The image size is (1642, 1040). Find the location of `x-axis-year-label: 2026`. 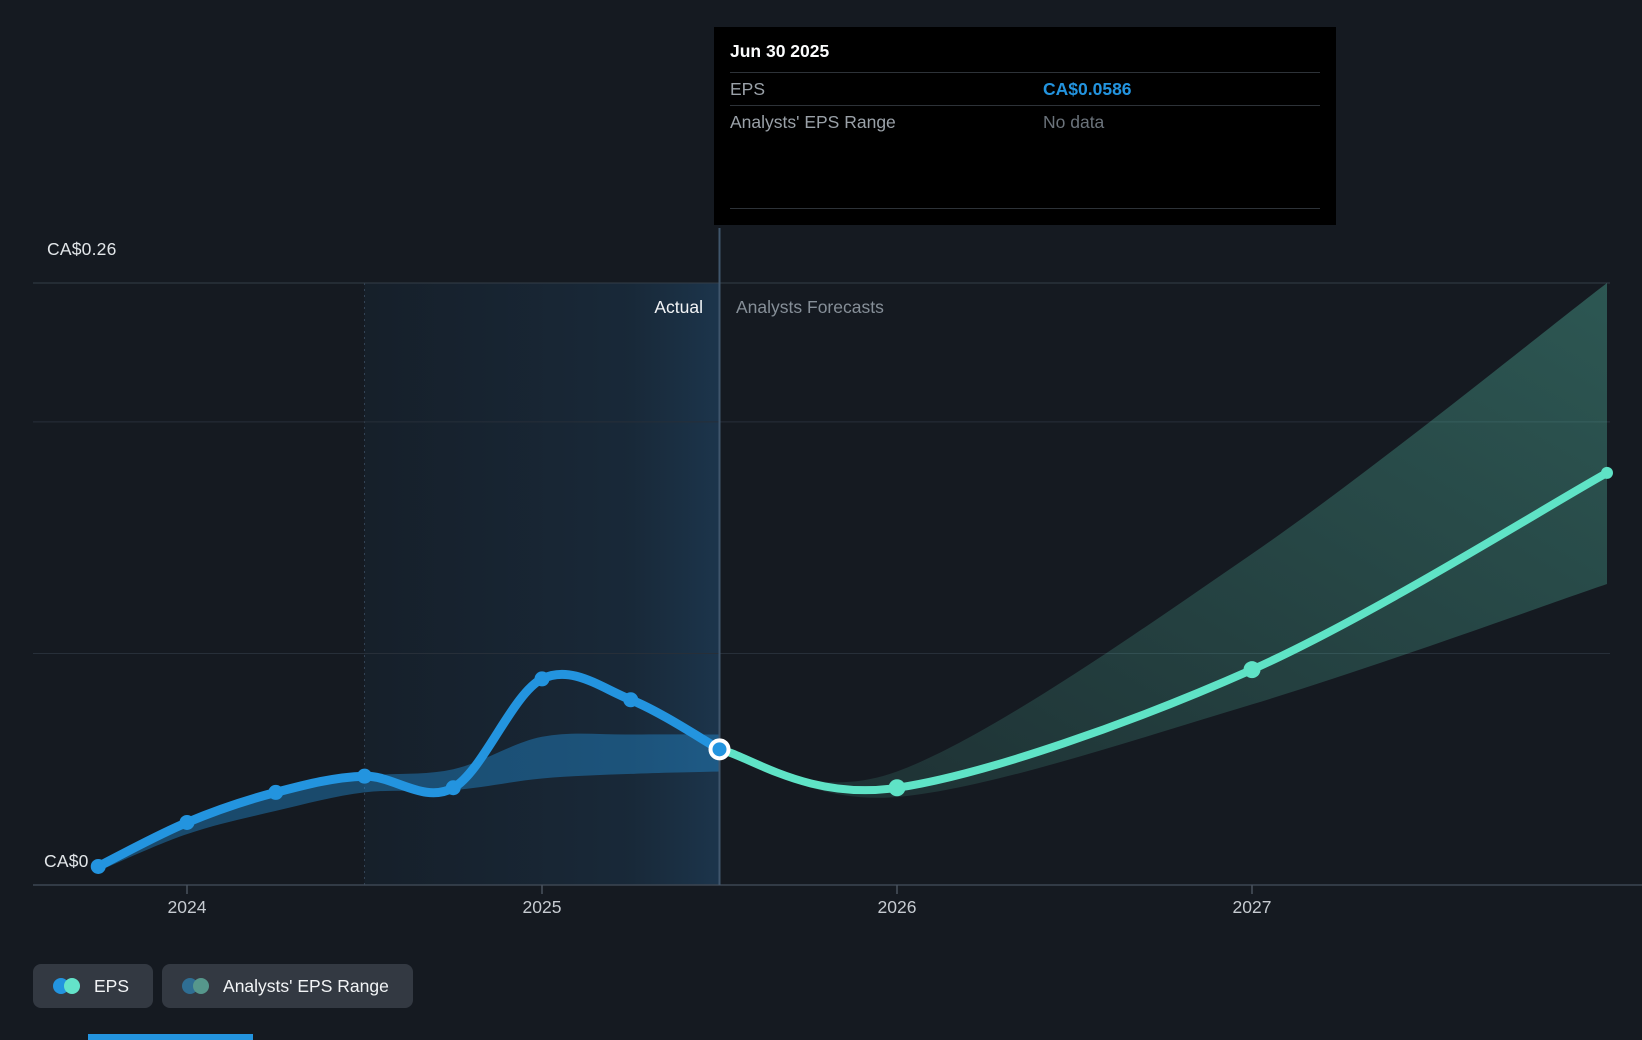

x-axis-year-label: 2026 is located at coordinates (897, 907).